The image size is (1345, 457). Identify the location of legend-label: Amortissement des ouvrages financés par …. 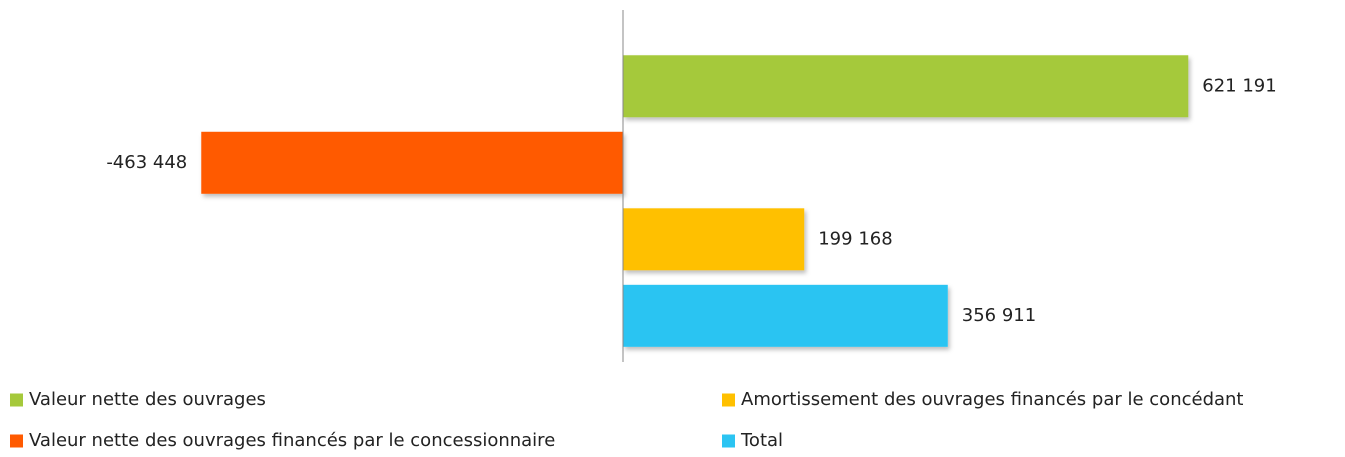
(992, 399).